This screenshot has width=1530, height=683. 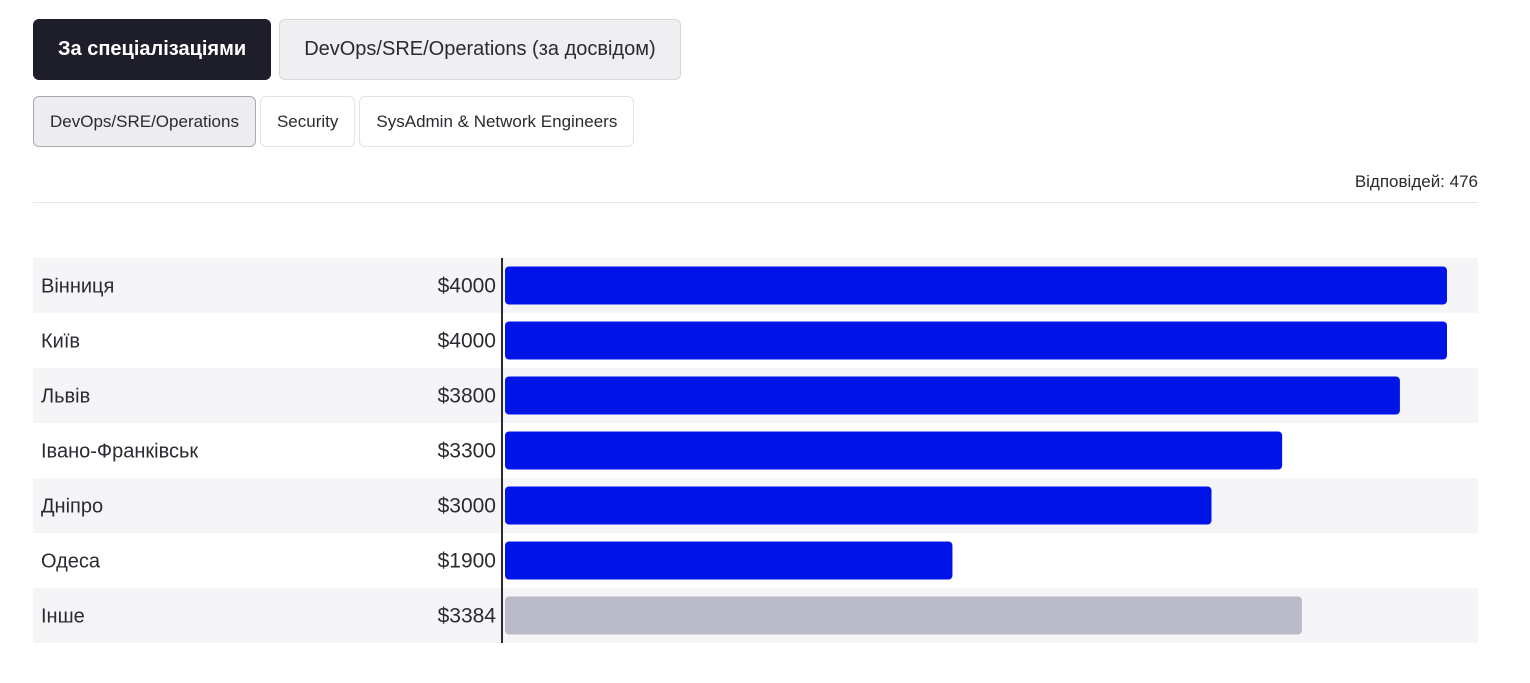 I want to click on tab-devops-by-experience: DevOps/SRE/Operations (за досвідом), so click(x=480, y=49).